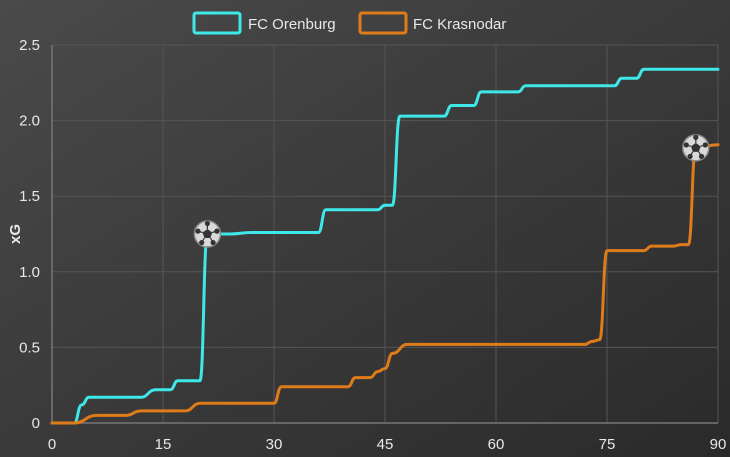 Image resolution: width=730 pixels, height=457 pixels. What do you see at coordinates (349, 23) in the screenshot?
I see `legend: FC Orenburg FC Krasnodar` at bounding box center [349, 23].